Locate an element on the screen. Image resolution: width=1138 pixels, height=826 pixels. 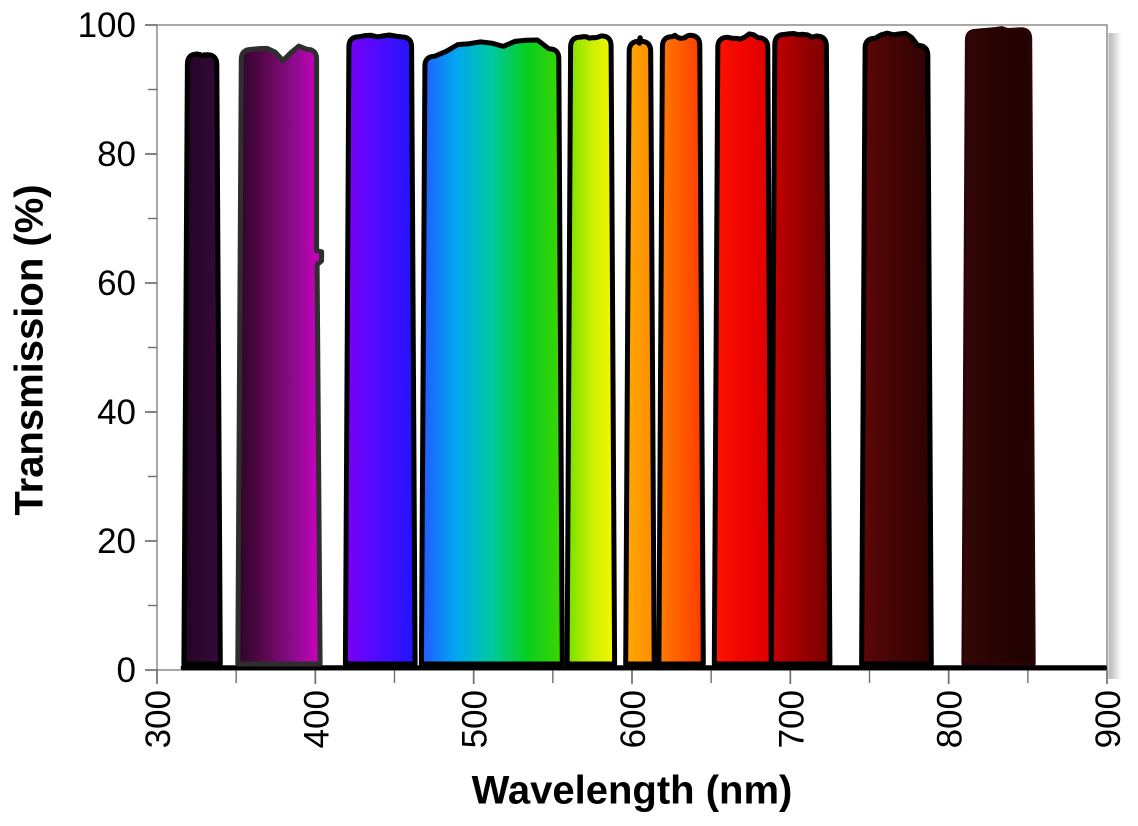
x-tick-label: 800 is located at coordinates (950, 719).